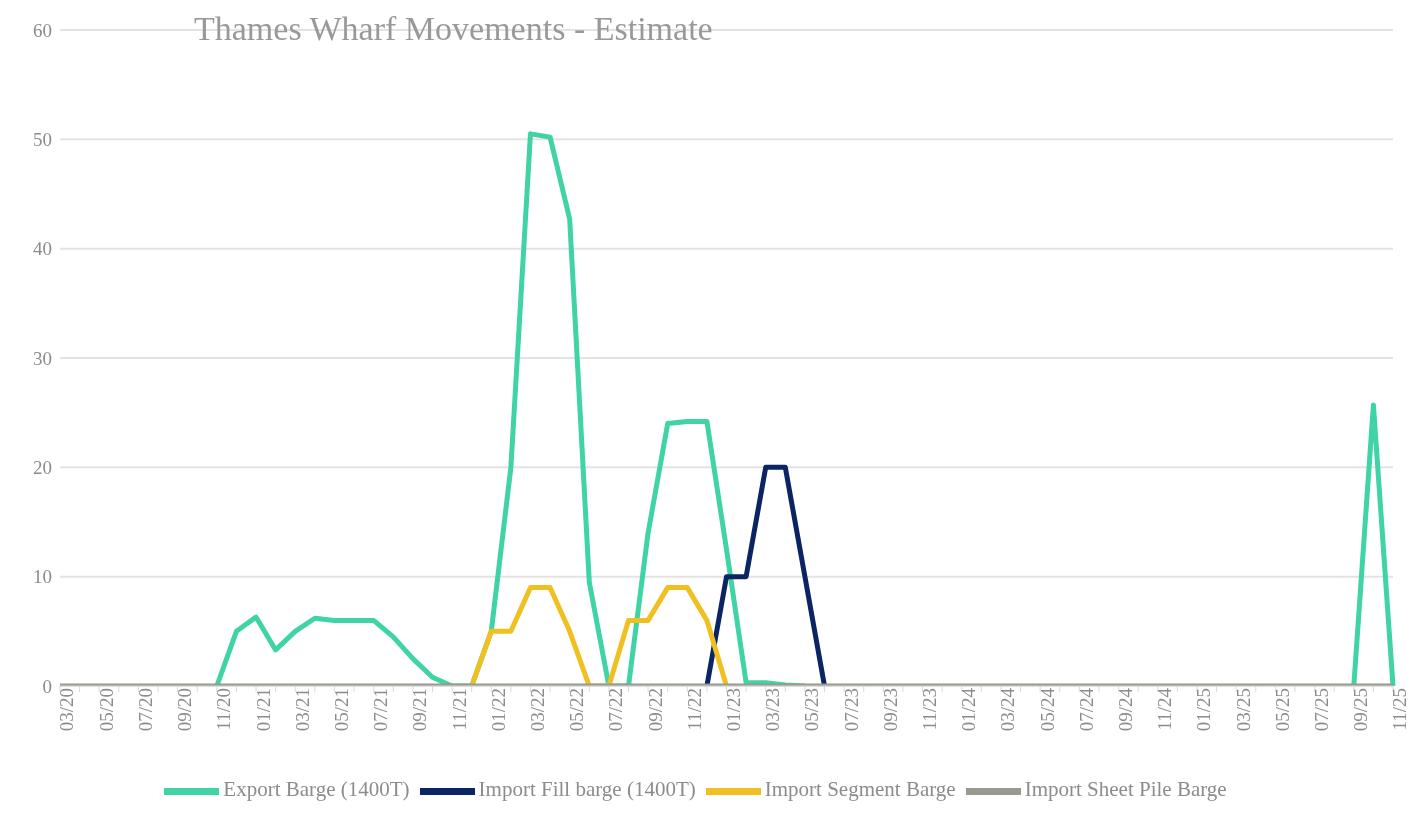  I want to click on x-tick-label: 09/21, so click(420, 710).